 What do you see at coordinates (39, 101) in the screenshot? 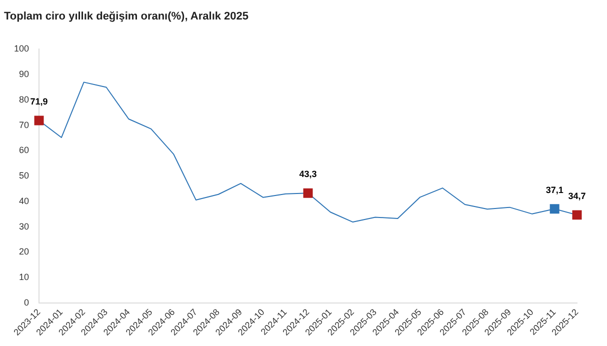
I see `data-label: 71,9` at bounding box center [39, 101].